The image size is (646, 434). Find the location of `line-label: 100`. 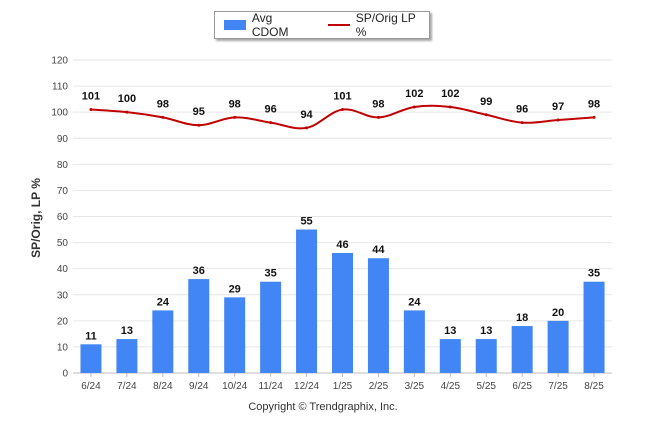

line-label: 100 is located at coordinates (127, 99).